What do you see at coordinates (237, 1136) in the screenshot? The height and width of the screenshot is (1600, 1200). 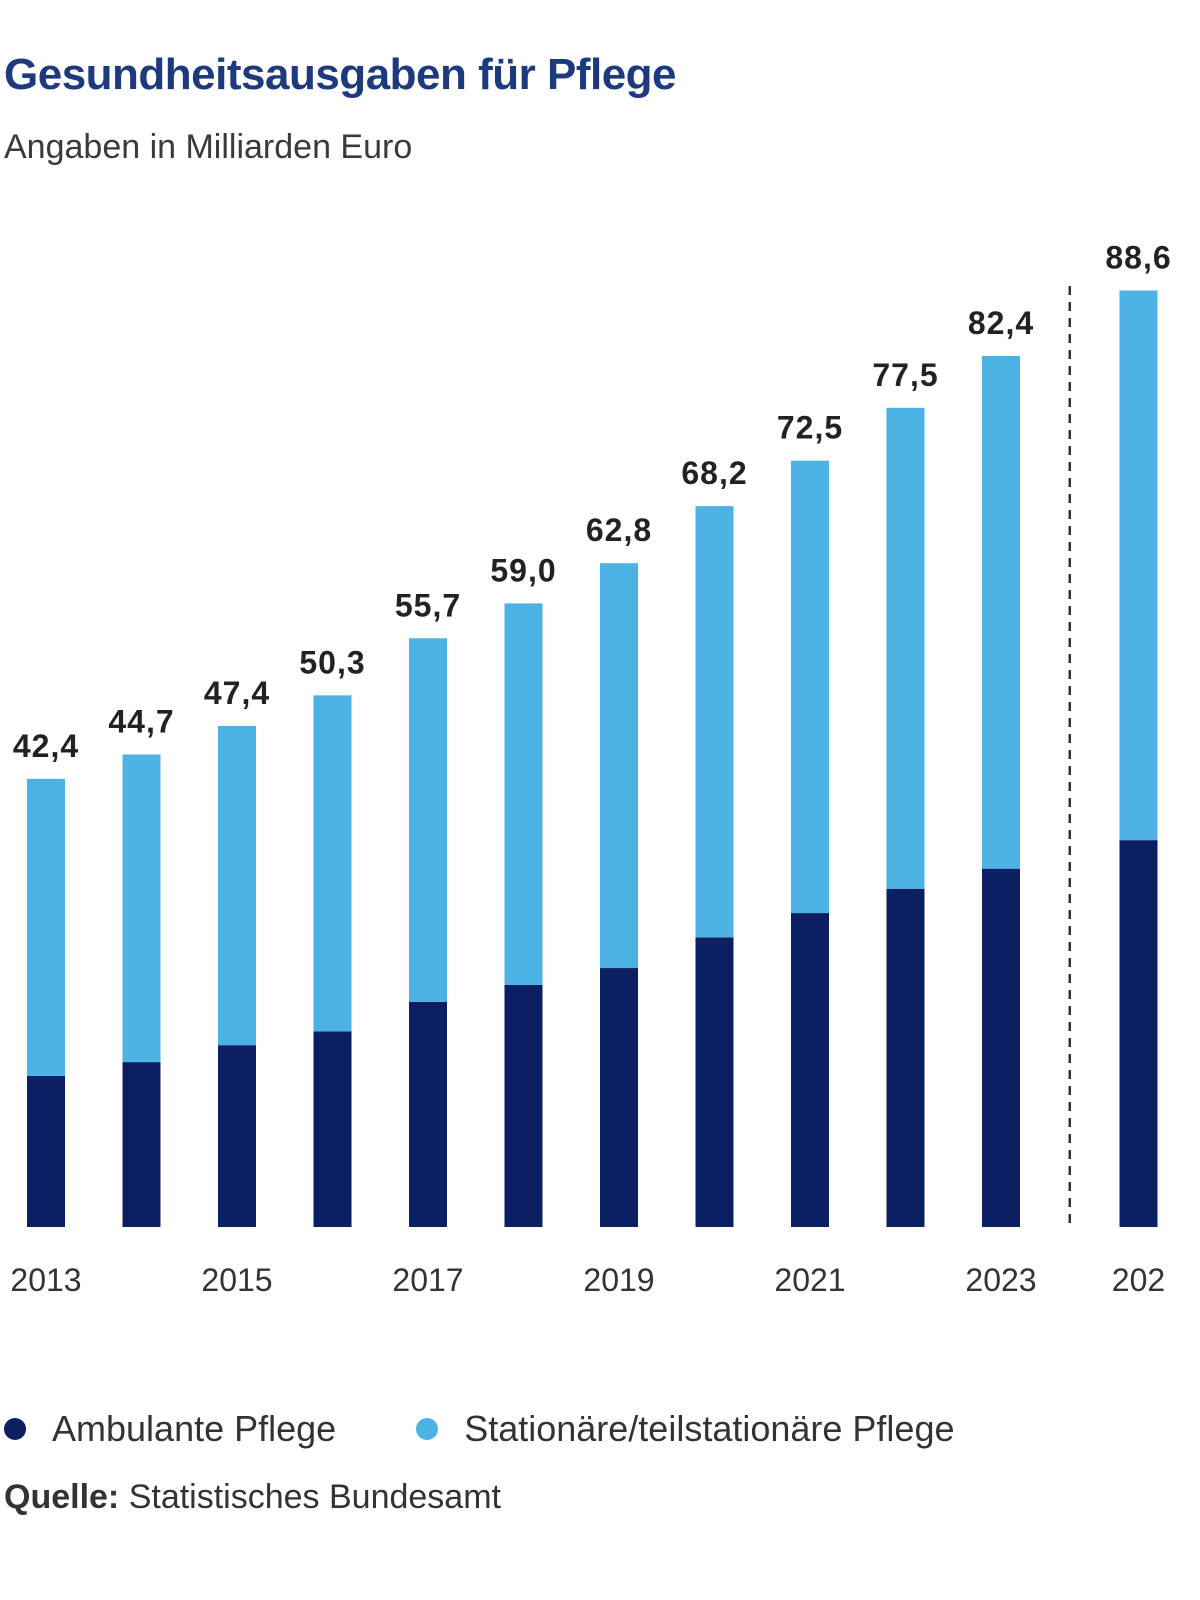 I see `bar-ambulant-2015` at bounding box center [237, 1136].